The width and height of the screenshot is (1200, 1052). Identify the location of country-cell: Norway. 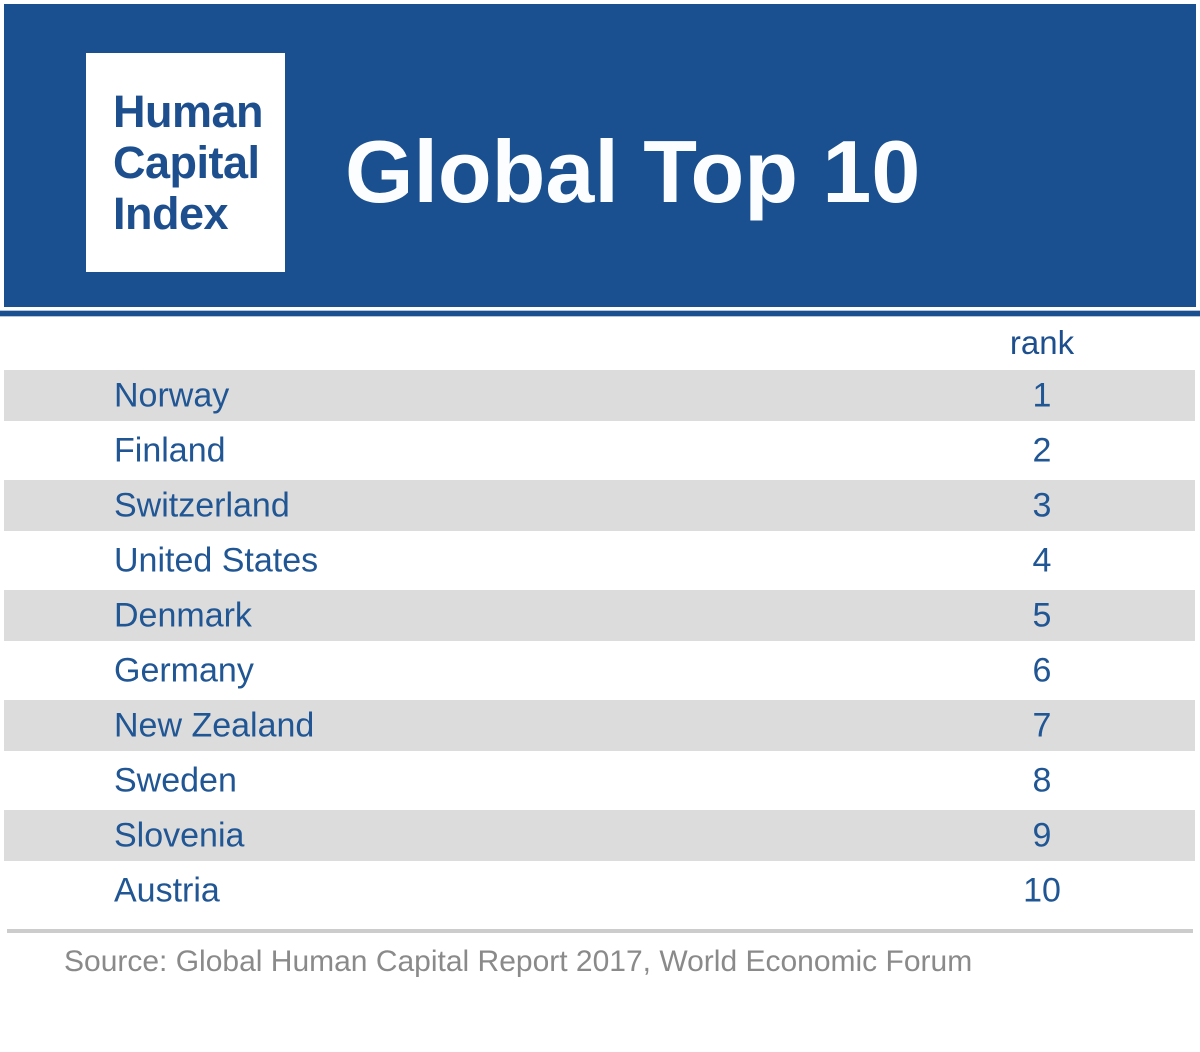
(172, 395).